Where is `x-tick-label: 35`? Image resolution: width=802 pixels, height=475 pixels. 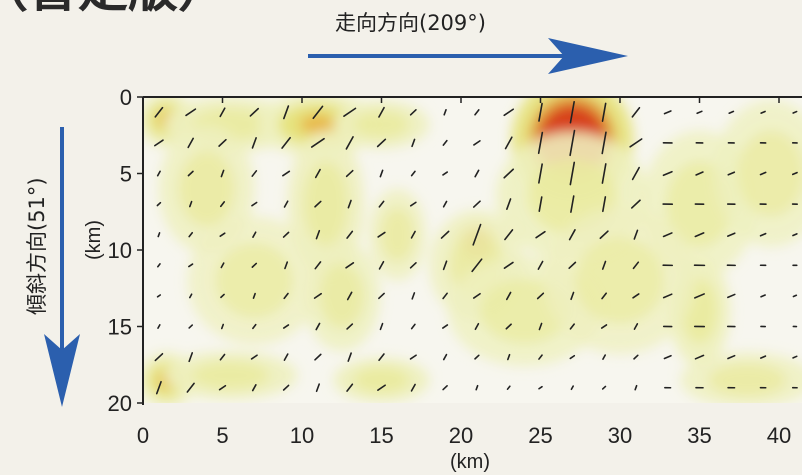 x-tick-label: 35 is located at coordinates (699, 435).